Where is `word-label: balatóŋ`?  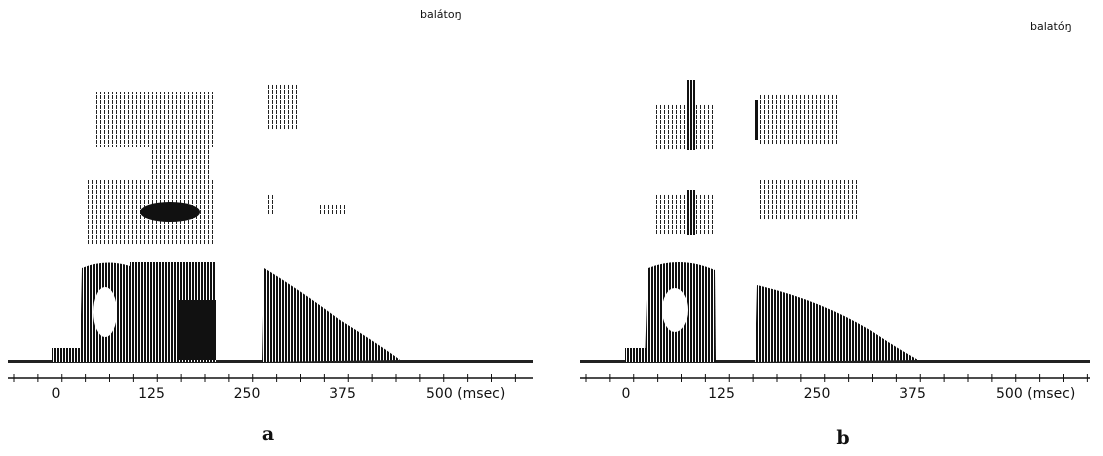 word-label: balatóŋ is located at coordinates (1051, 26).